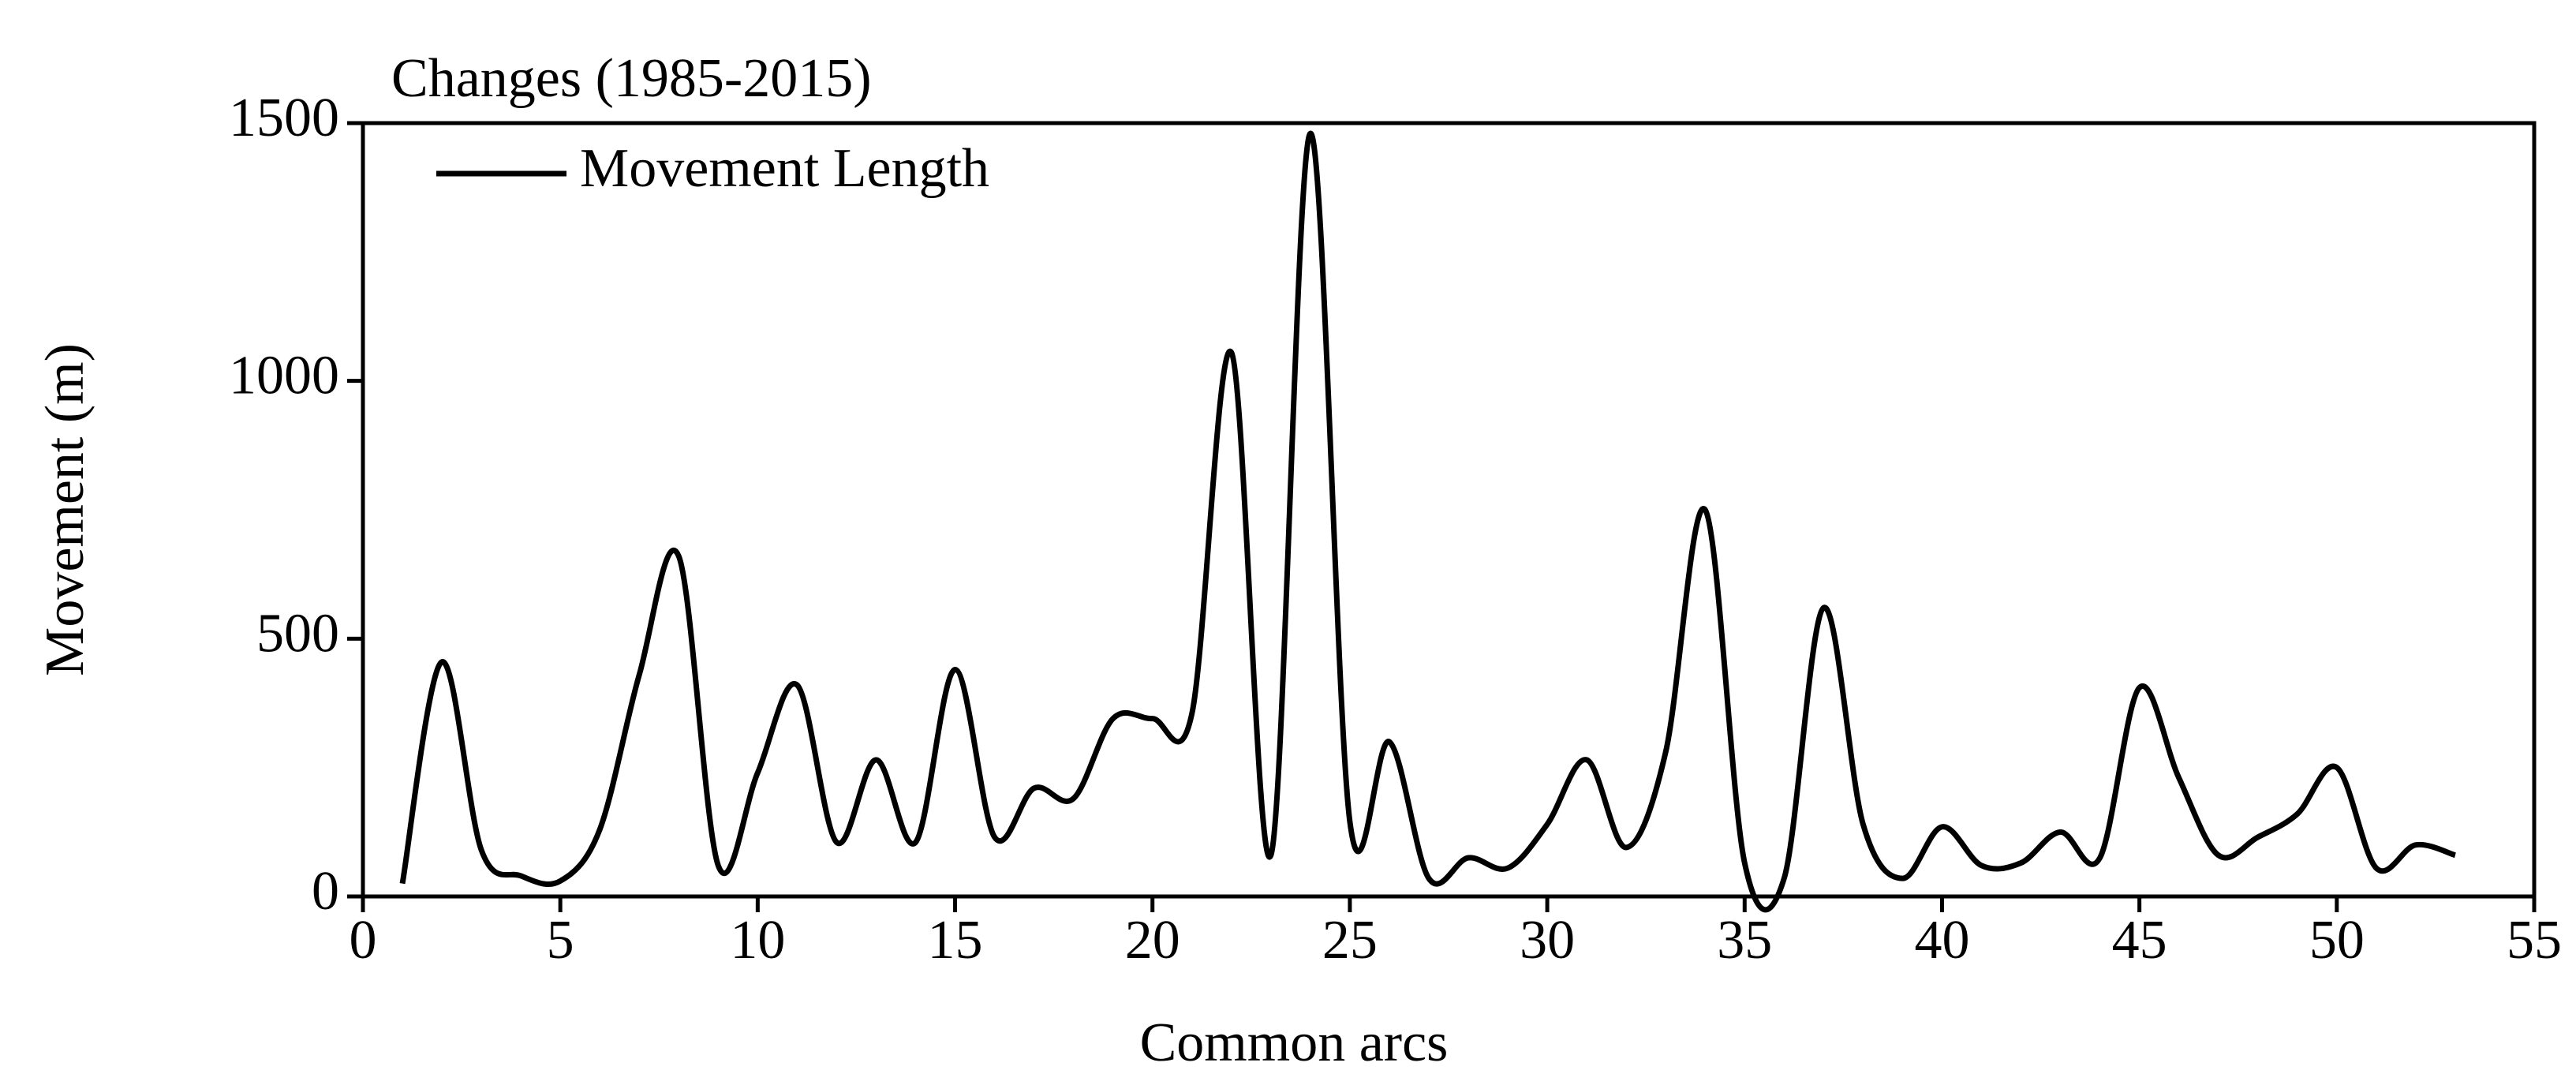 This screenshot has width=2576, height=1074. What do you see at coordinates (325, 892) in the screenshot?
I see `y-tick-label: 0` at bounding box center [325, 892].